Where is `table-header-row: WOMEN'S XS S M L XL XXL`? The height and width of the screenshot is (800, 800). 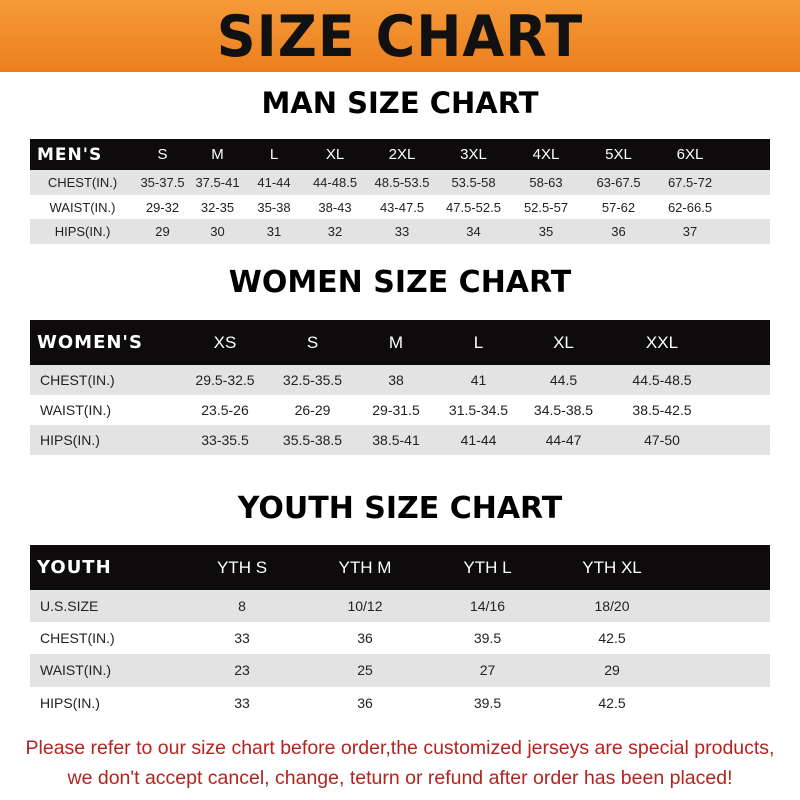
table-header-row: WOMEN'S XS S M L XL XXL is located at coordinates (400, 342).